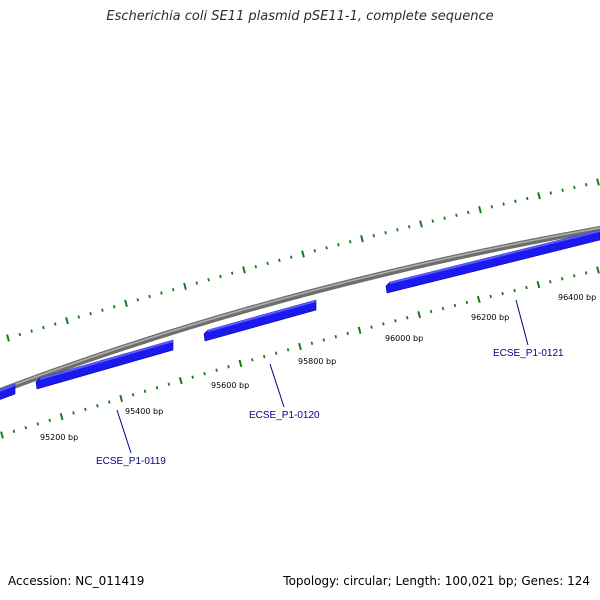  What do you see at coordinates (131, 461) in the screenshot?
I see `gene-label: ECSE_P1-0119` at bounding box center [131, 461].